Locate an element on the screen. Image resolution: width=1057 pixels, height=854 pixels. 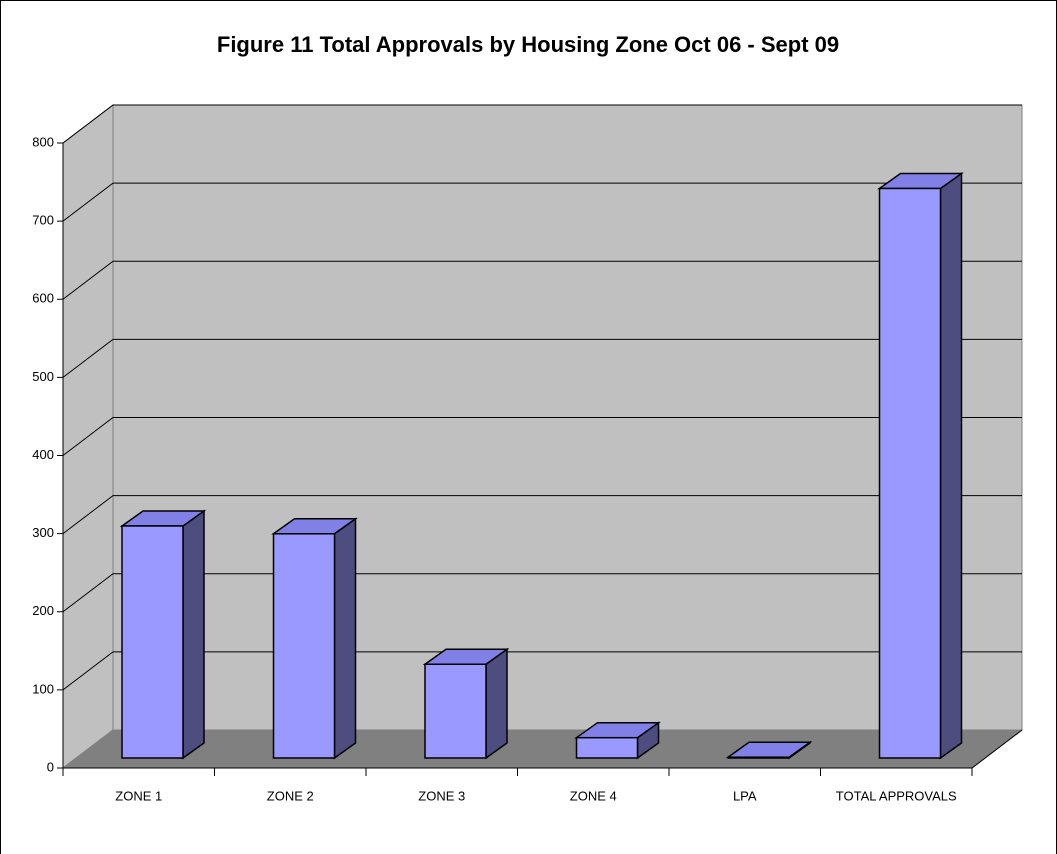
y-tick-label: 600 is located at coordinates (43, 298).